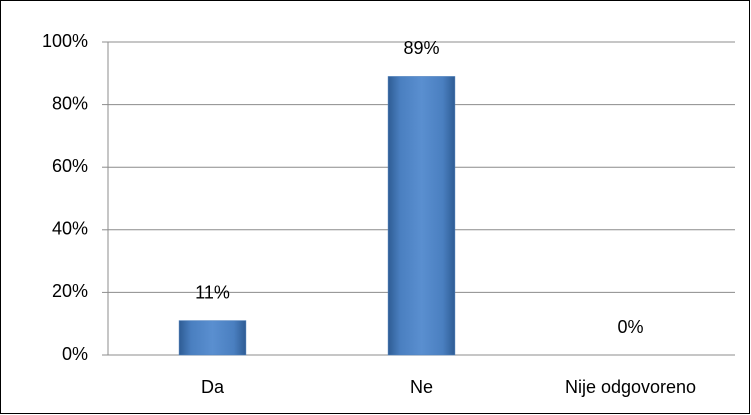 The width and height of the screenshot is (751, 415). I want to click on y-tick-label: 40%, so click(70, 229).